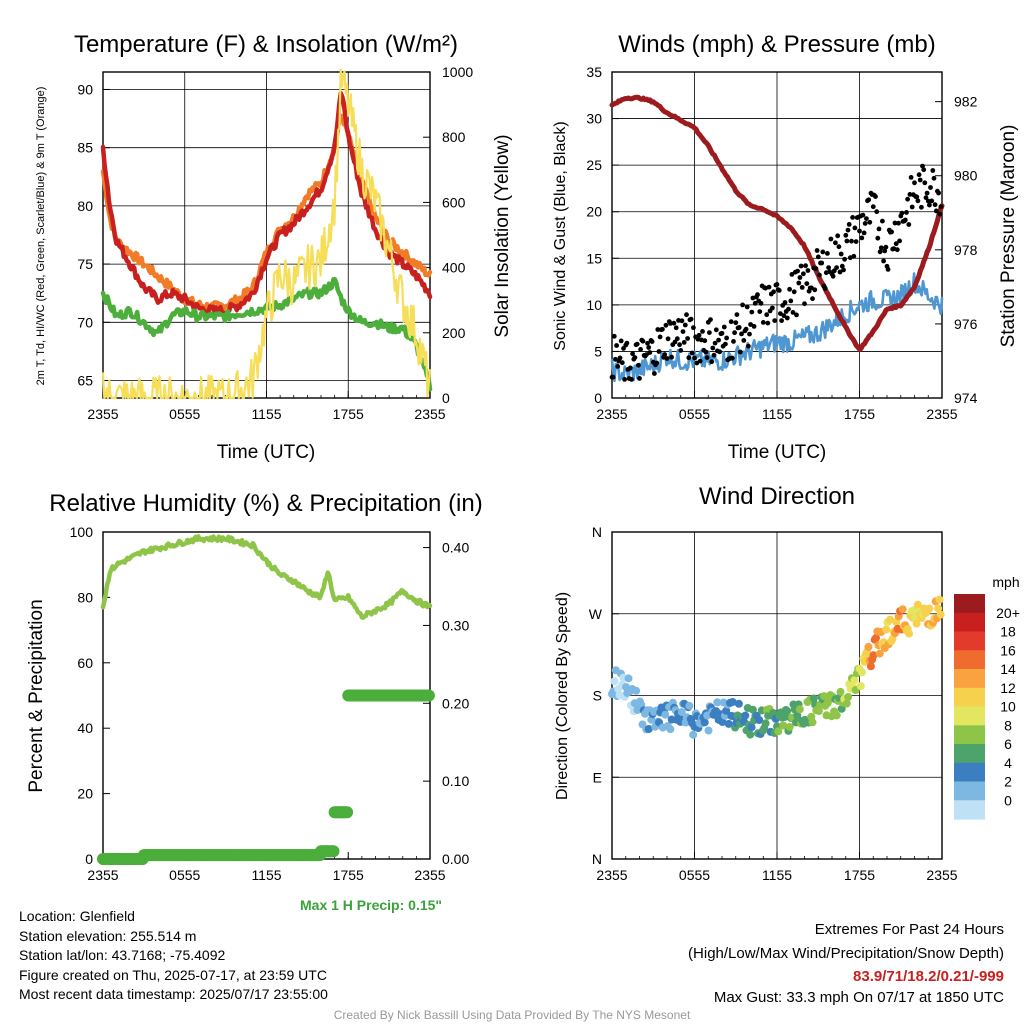 Image resolution: width=1024 pixels, height=1024 pixels. I want to click on y2-tick-label: 980, so click(966, 176).